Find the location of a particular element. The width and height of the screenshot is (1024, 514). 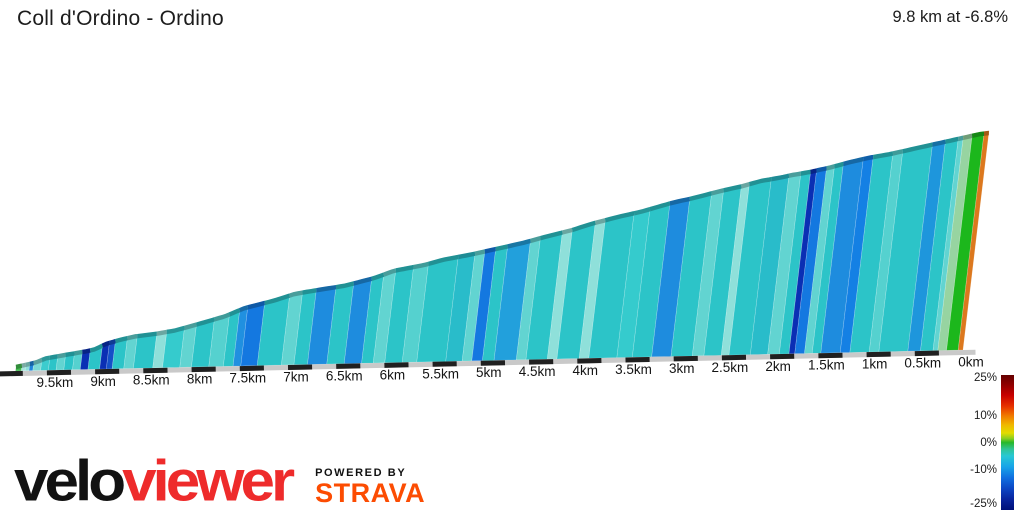

axis-tick-label: 4.5km is located at coordinates (537, 371).